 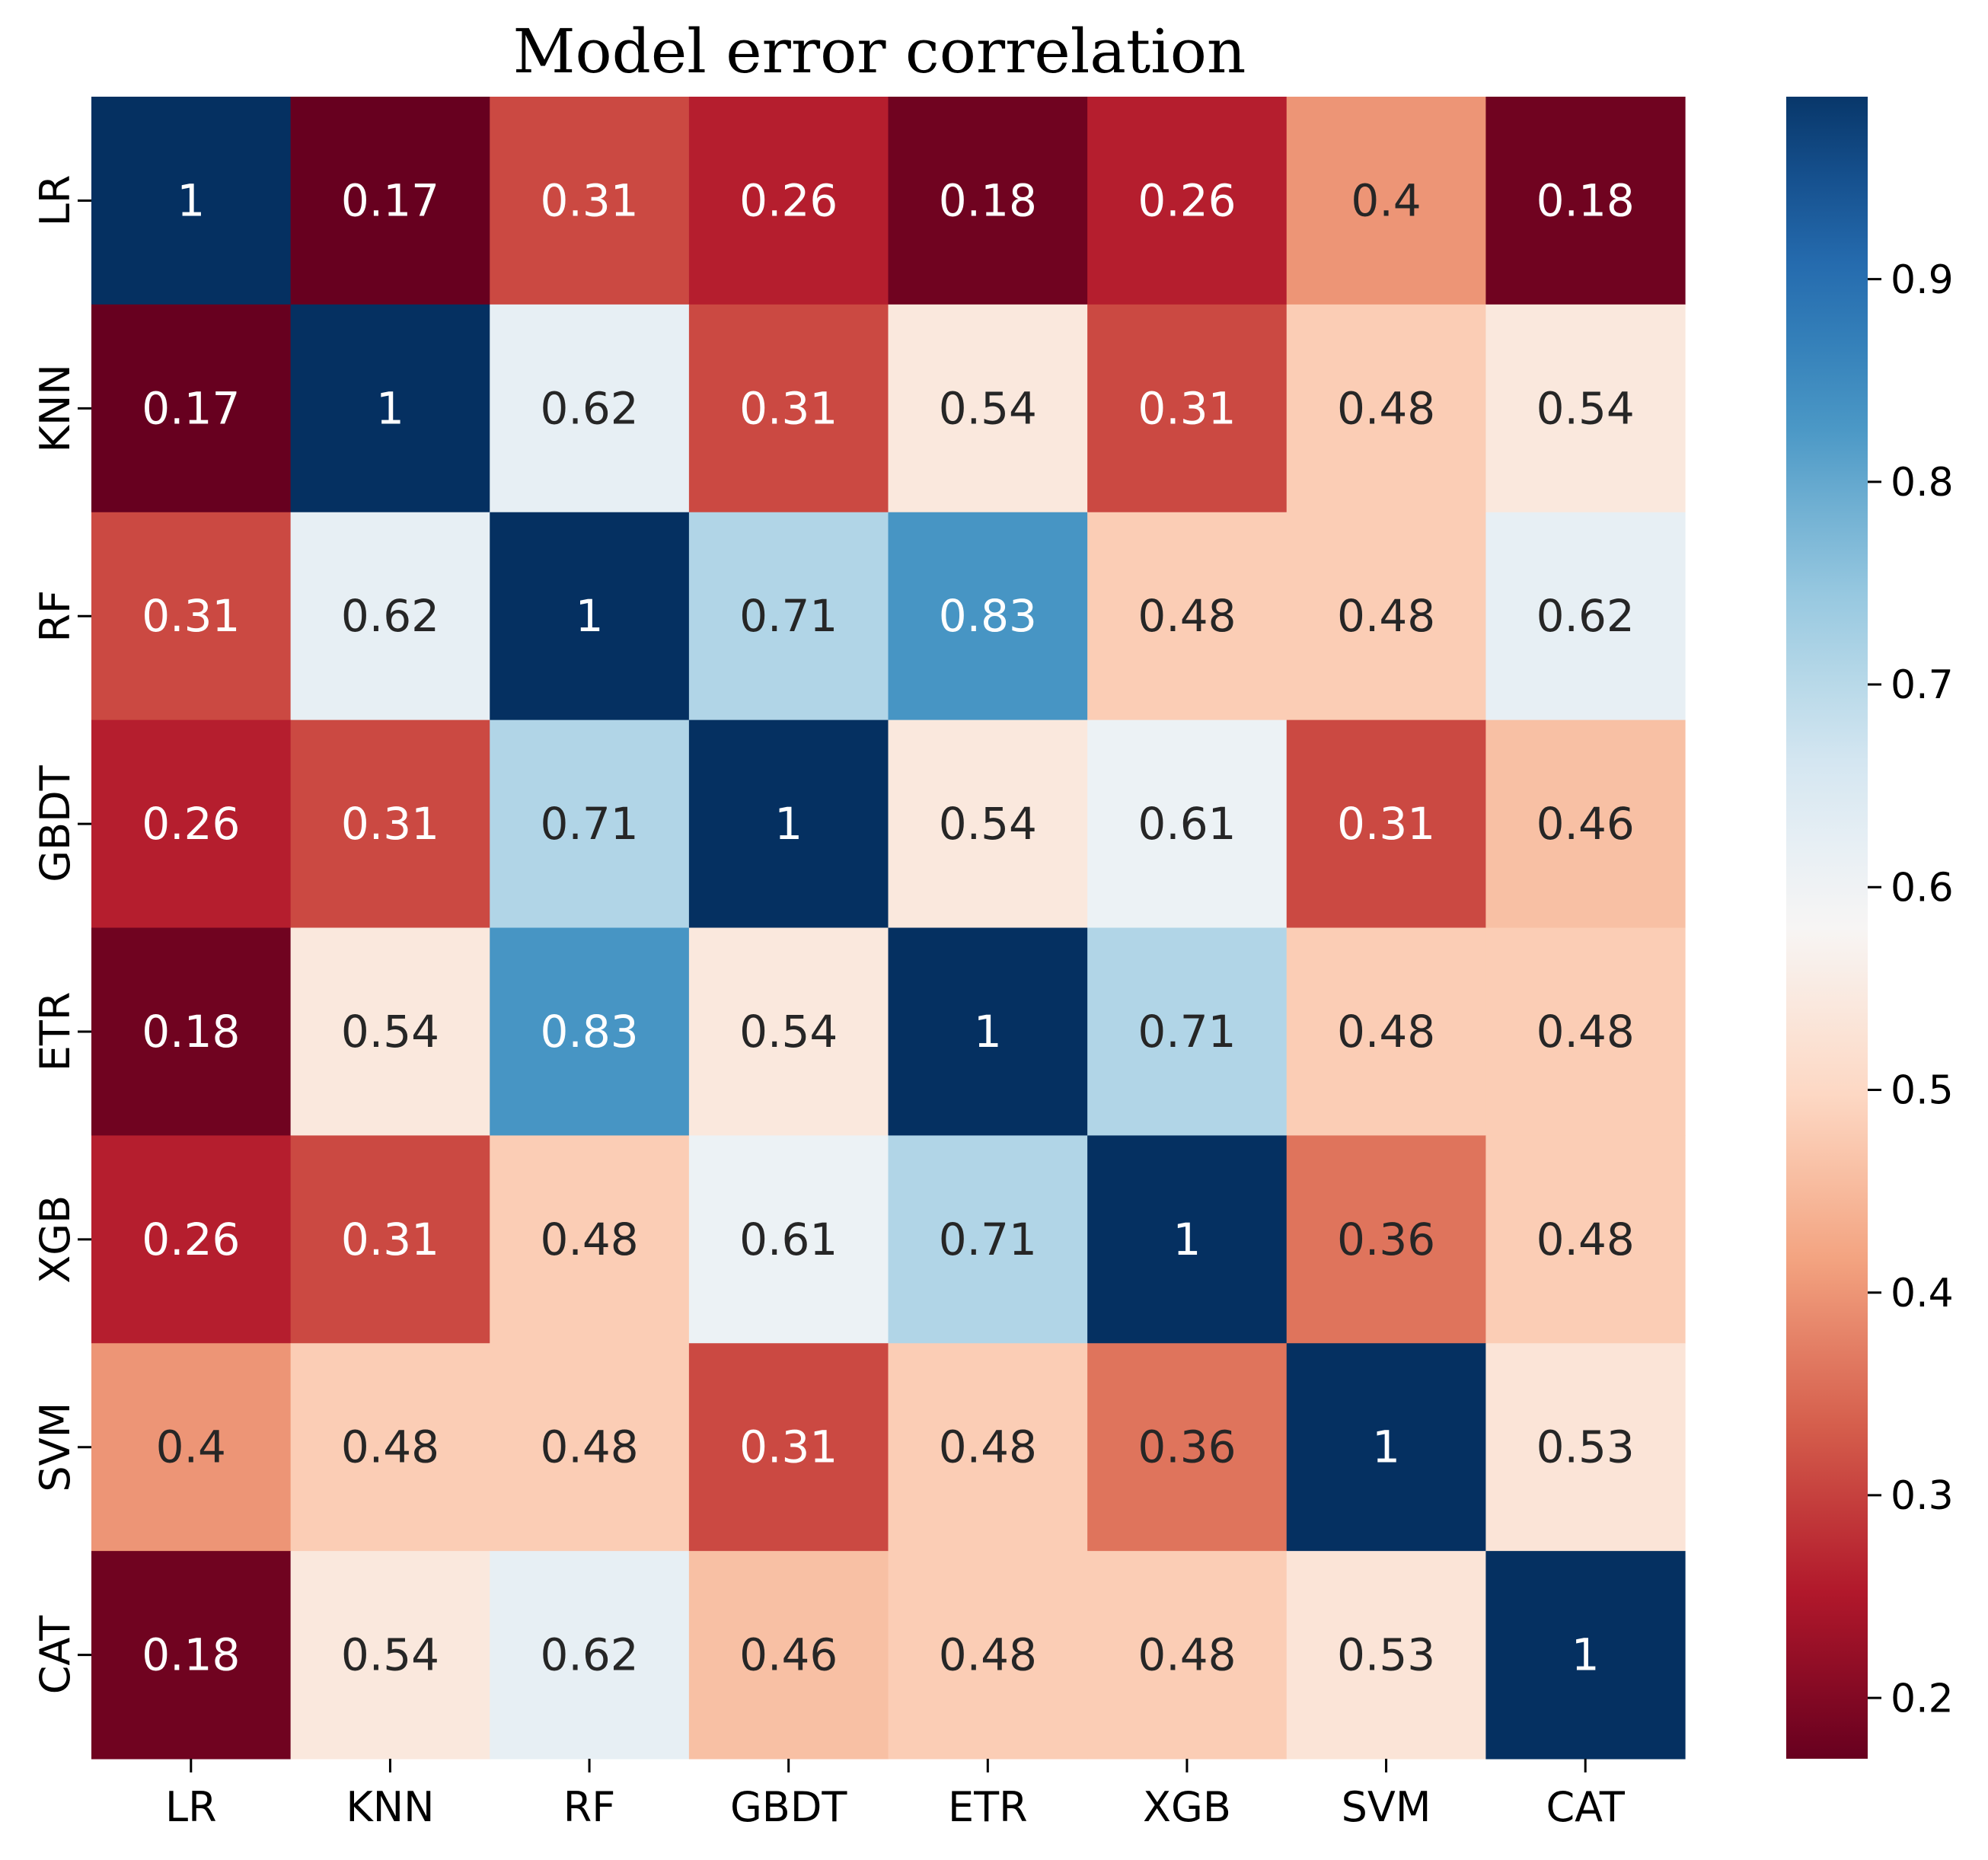 What do you see at coordinates (988, 616) in the screenshot?
I see `cell-value-label: 0.83` at bounding box center [988, 616].